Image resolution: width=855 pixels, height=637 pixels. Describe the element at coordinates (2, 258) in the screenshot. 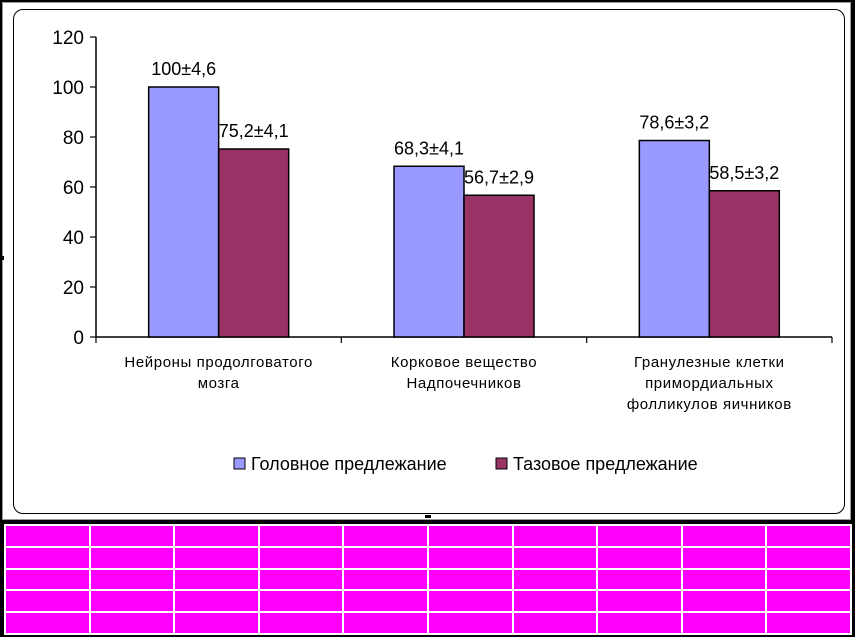

I see `resize-handle-left` at that location.